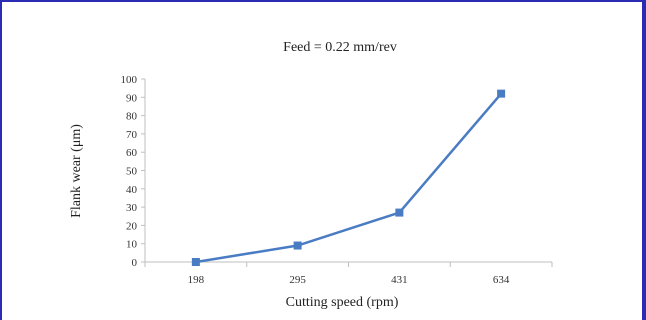  I want to click on y-tick-label: 60, so click(132, 153).